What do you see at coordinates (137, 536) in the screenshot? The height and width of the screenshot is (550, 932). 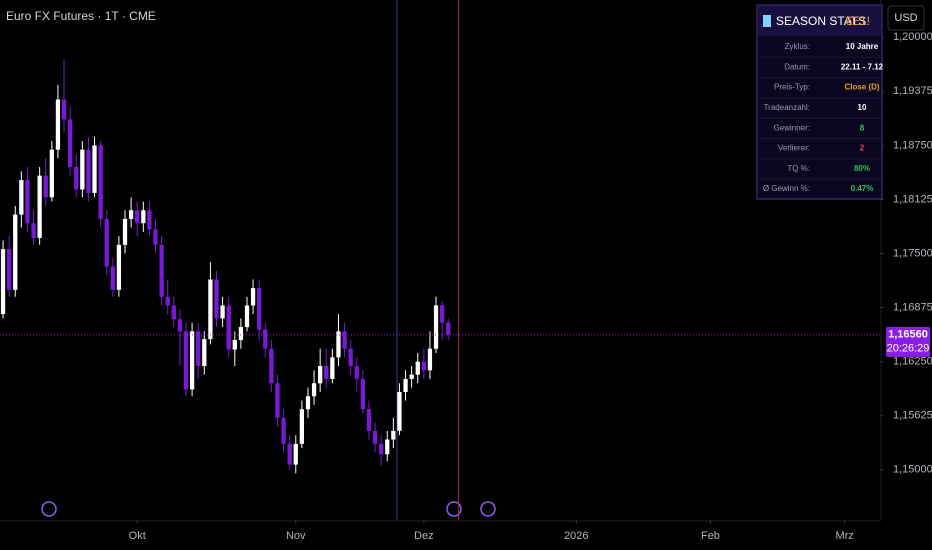 I see `x-tick-label: Okt` at bounding box center [137, 536].